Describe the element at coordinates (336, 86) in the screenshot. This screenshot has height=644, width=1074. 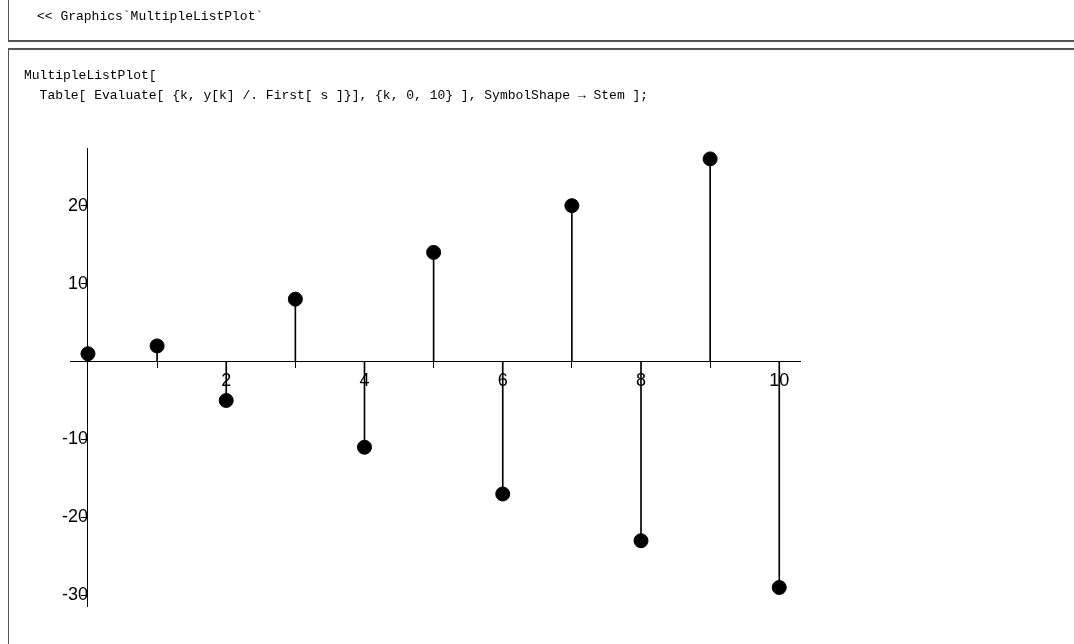
I see `text: MultipleListPlot[ Table[ Evaluate[ {k, y[k] /. First[ s ]}], {k, 0, 10} ], SymbolShape → Stem ];` at that location.